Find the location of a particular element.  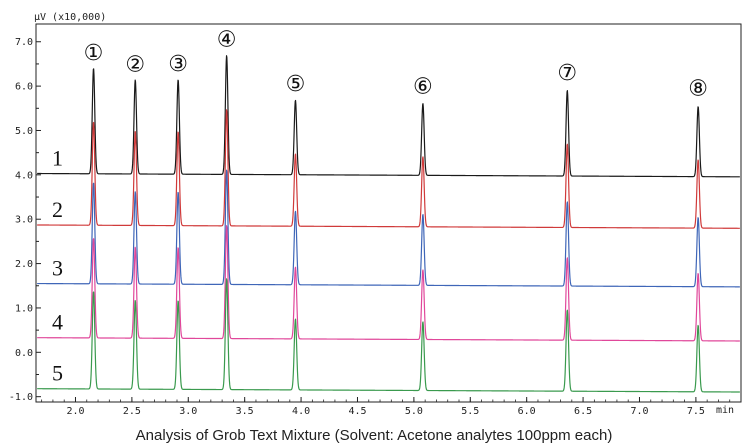

y-tick-label: 5.0 is located at coordinates (24, 131).